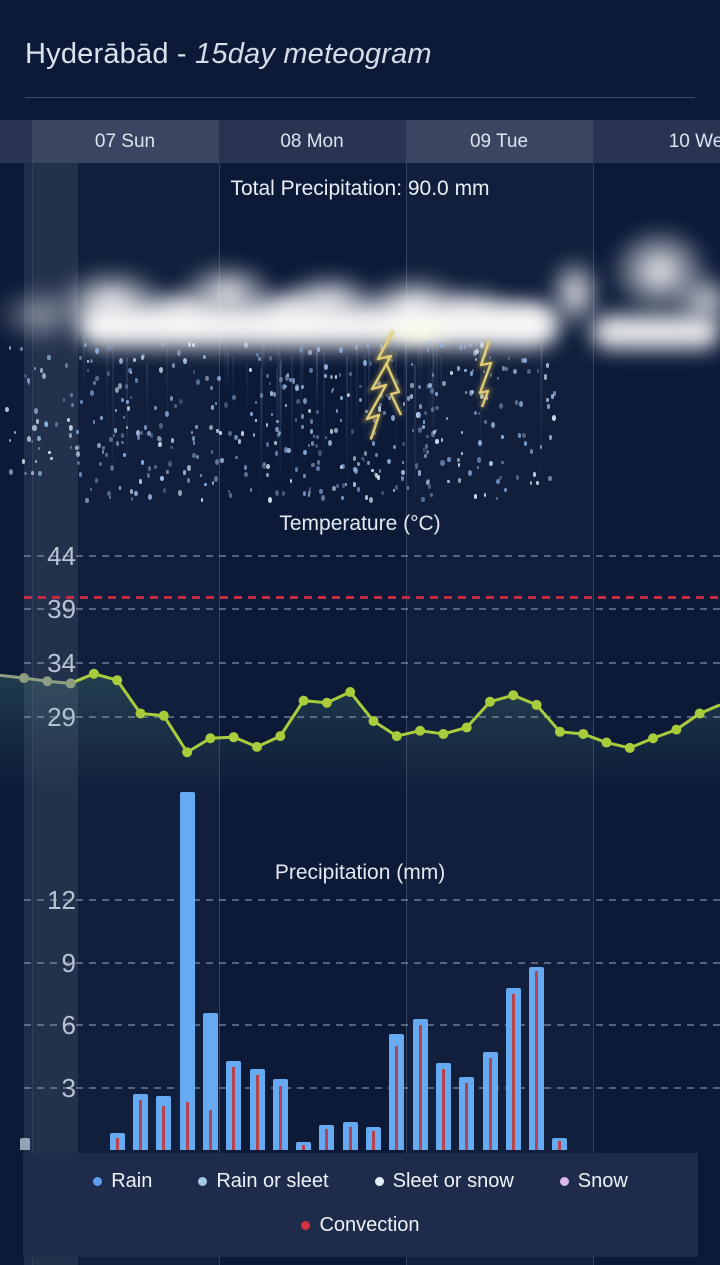 The image size is (720, 1265). I want to click on page-title: Hyderābād - 15day meteogram, so click(228, 54).